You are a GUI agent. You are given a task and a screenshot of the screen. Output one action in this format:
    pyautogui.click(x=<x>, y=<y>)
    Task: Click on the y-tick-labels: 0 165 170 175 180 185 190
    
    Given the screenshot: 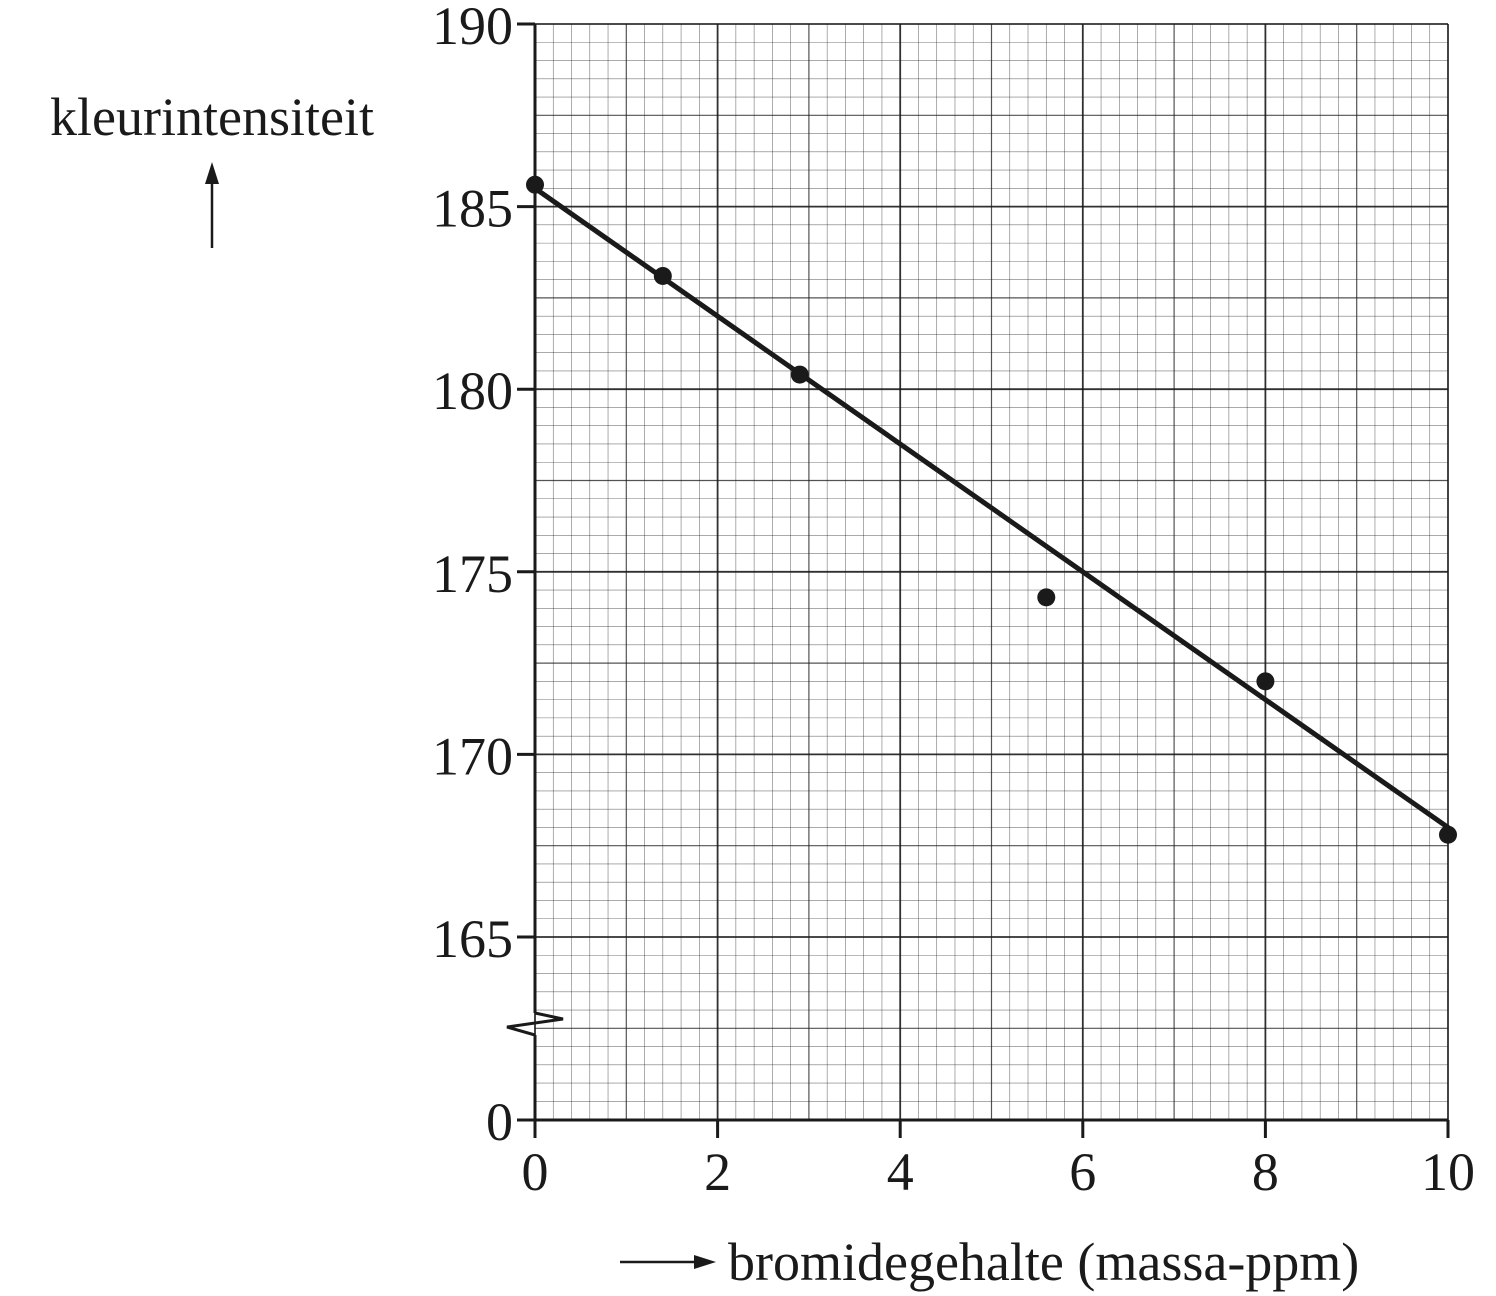 What is the action you would take?
    pyautogui.click(x=483, y=576)
    